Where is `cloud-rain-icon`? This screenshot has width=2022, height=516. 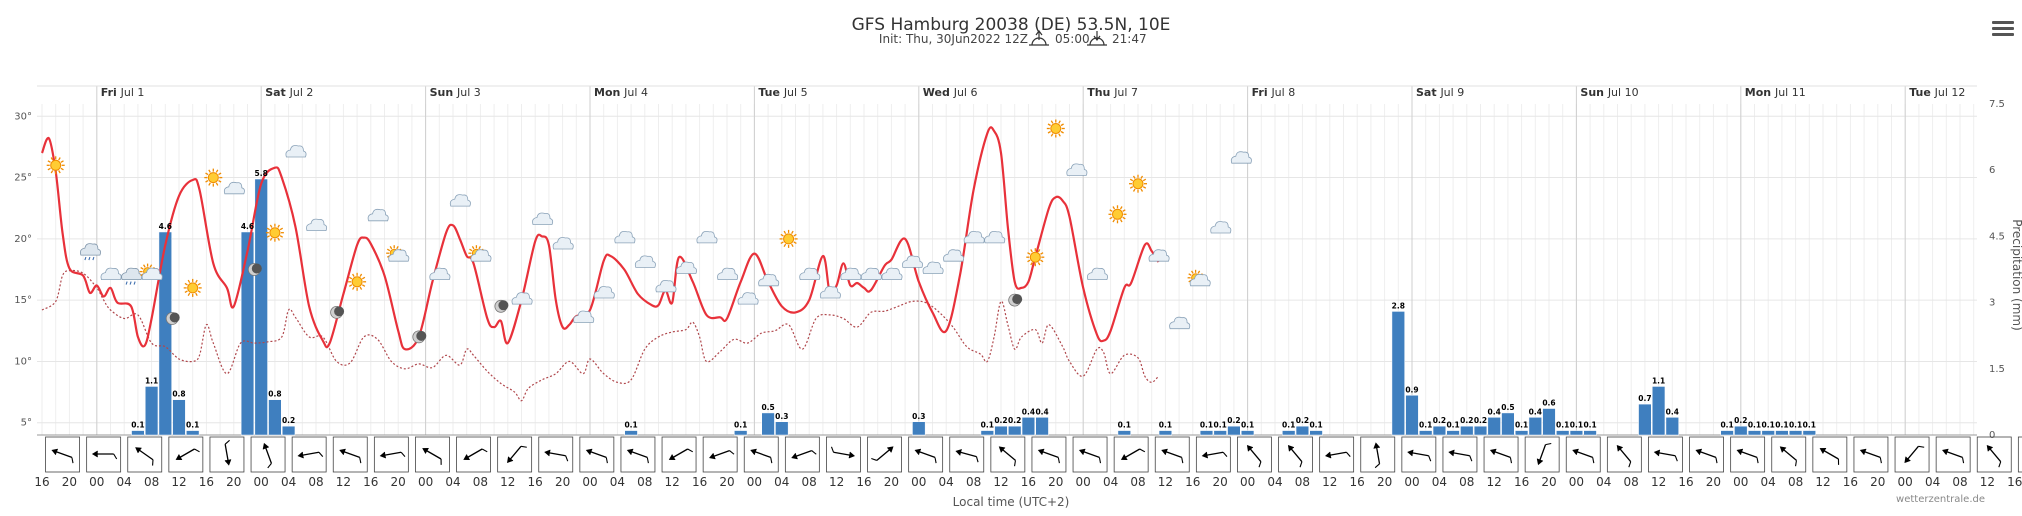
cloud-rain-icon is located at coordinates (90, 252).